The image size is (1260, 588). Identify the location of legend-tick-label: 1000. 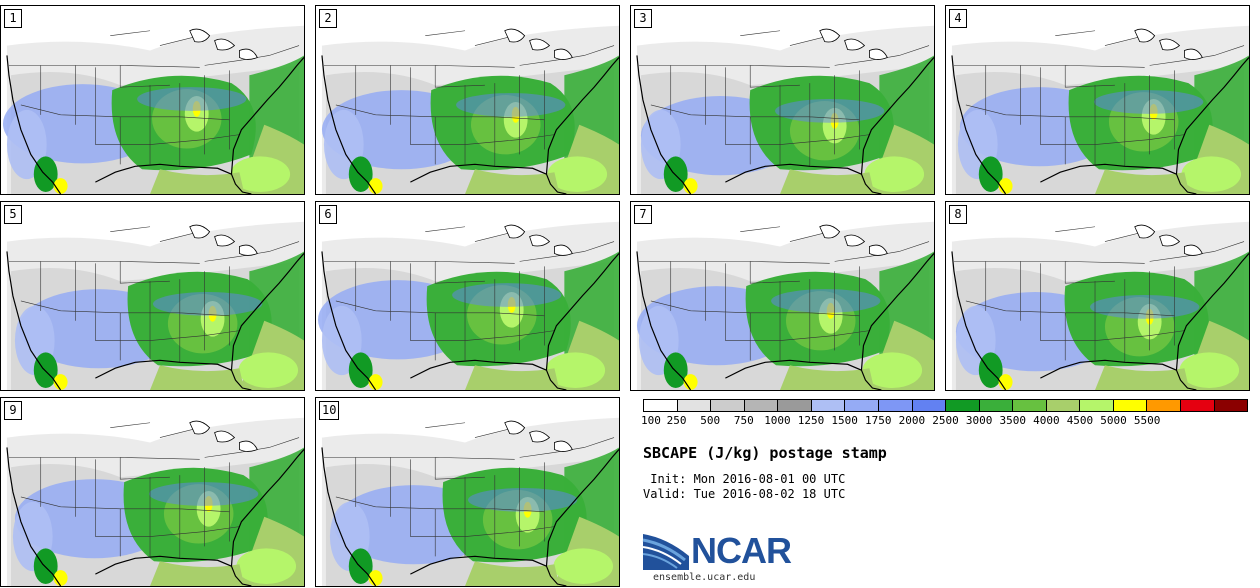
(777, 420).